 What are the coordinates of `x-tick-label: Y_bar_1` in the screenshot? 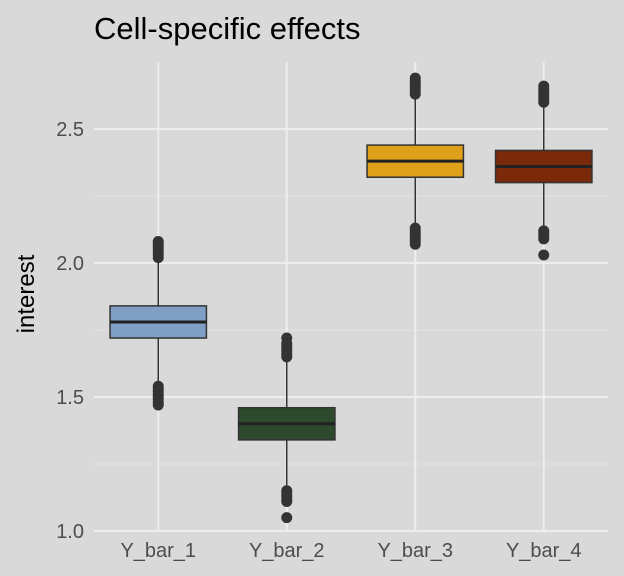 It's located at (158, 551).